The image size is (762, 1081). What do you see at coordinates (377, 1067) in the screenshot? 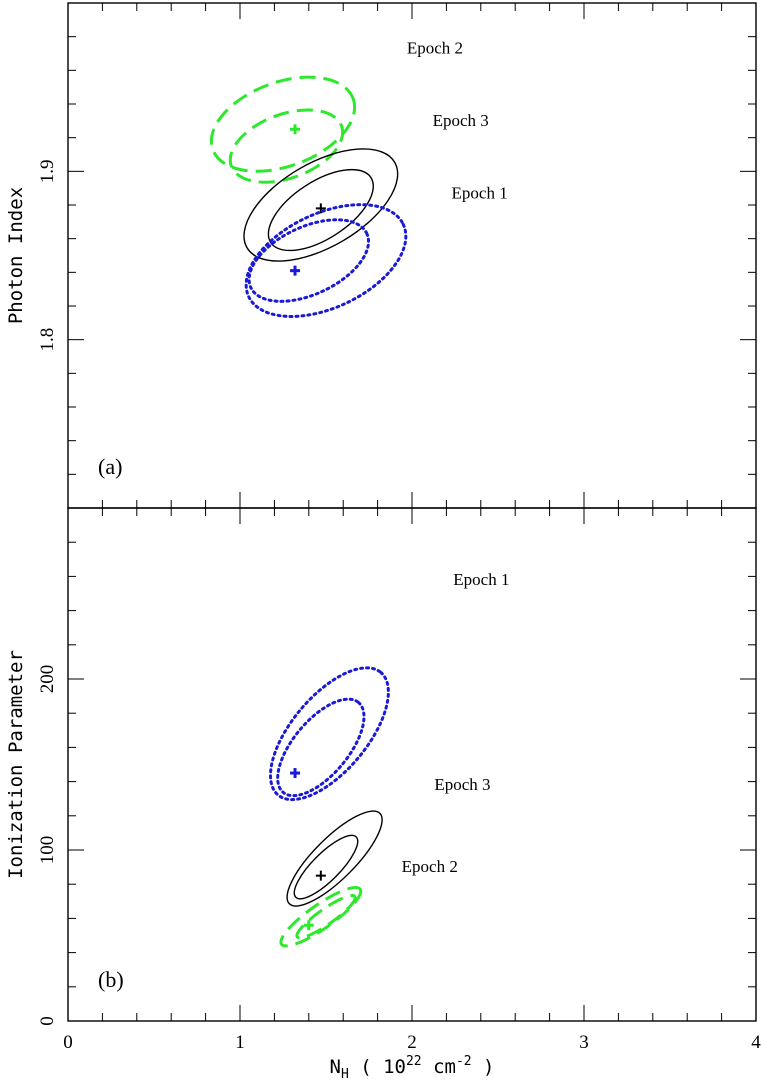
I see `x-axis-title-part: ( 10` at bounding box center [377, 1067].